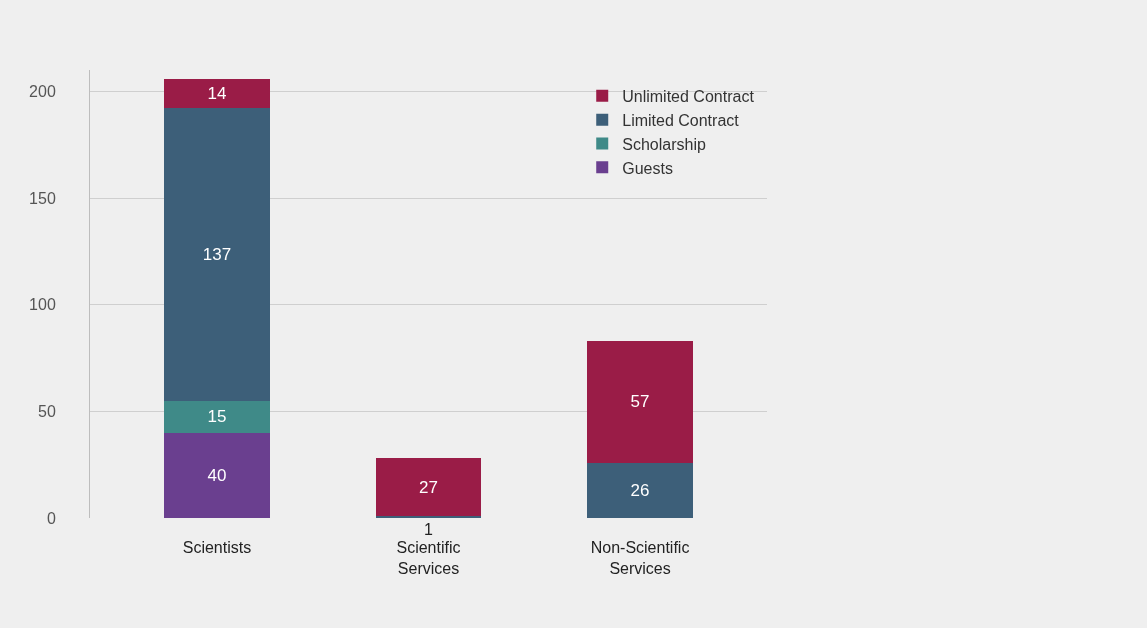  What do you see at coordinates (42, 198) in the screenshot?
I see `y-tick-label: 150` at bounding box center [42, 198].